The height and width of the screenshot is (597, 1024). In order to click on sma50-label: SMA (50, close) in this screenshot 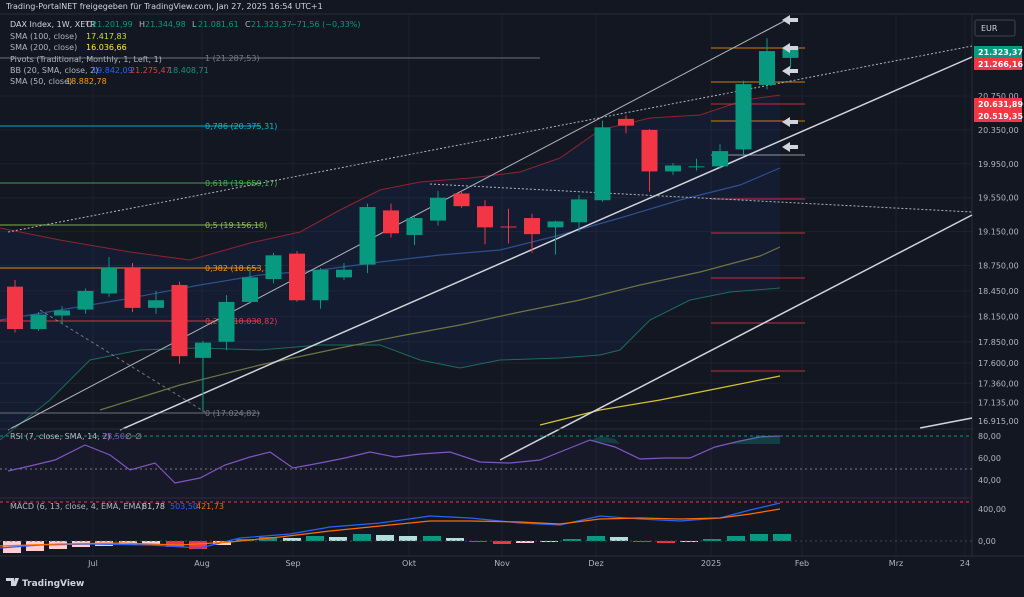, I will do `click(41, 81)`.